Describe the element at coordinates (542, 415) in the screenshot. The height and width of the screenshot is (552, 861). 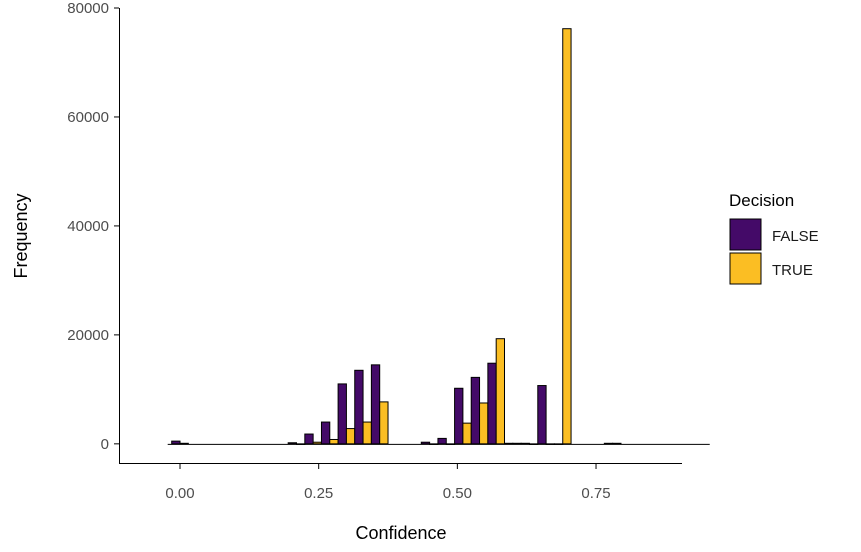
I see `bar-false-0.66` at that location.